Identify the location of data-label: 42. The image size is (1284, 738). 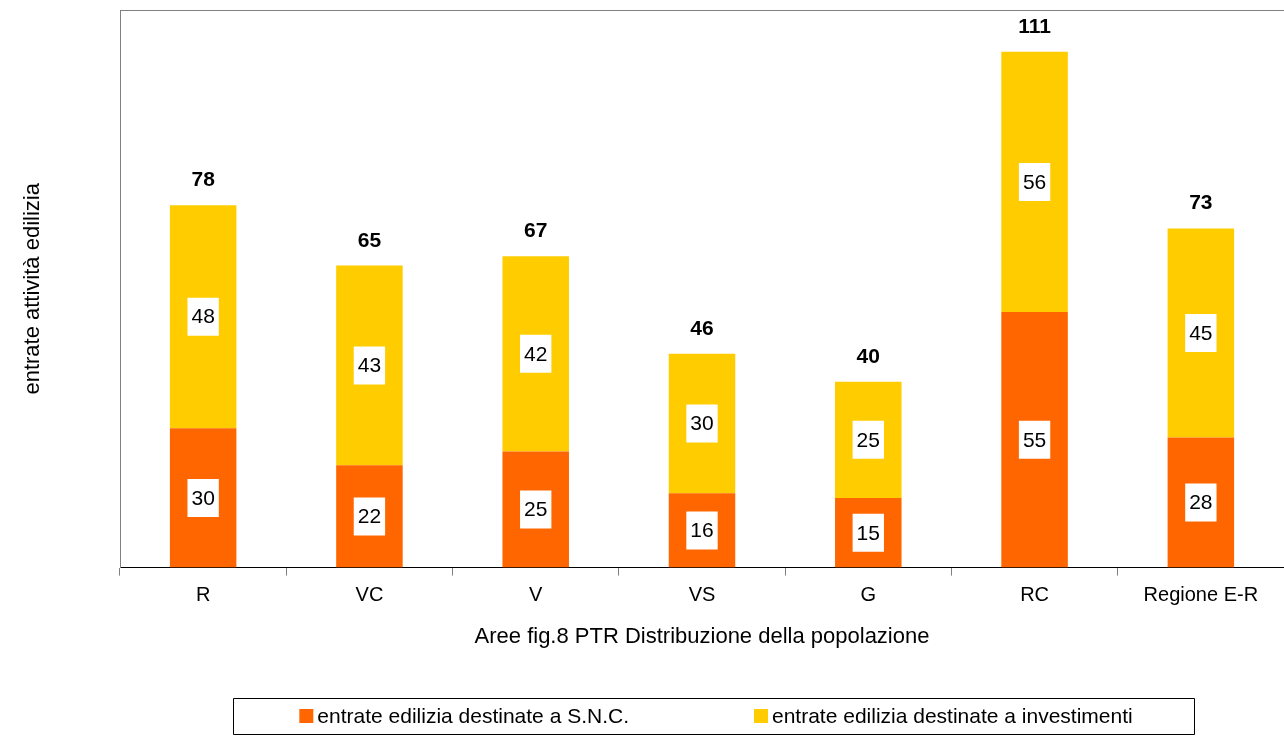
(536, 353).